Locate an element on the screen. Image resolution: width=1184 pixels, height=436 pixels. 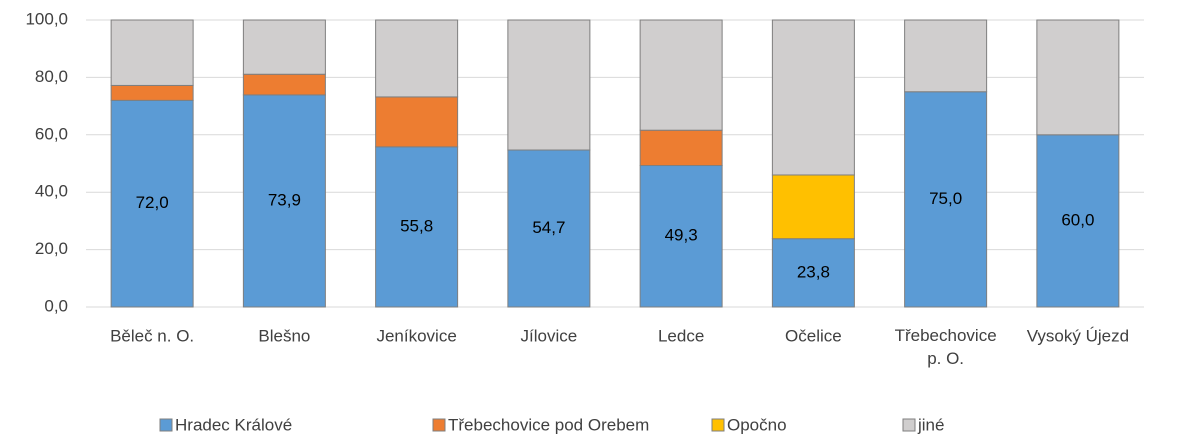
x-tick-label: Jílovice is located at coordinates (549, 335).